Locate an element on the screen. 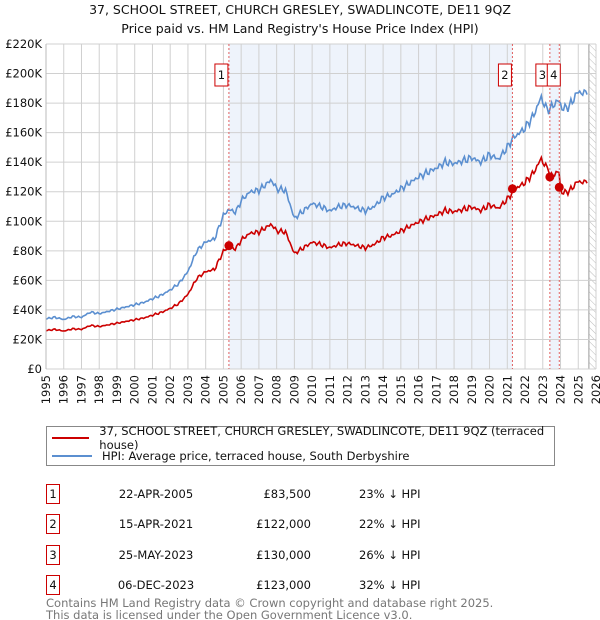 The width and height of the screenshot is (600, 620). sale-row: 4 06-DEC-2023 £123,000 32% ↓ HPI is located at coordinates (246, 586).